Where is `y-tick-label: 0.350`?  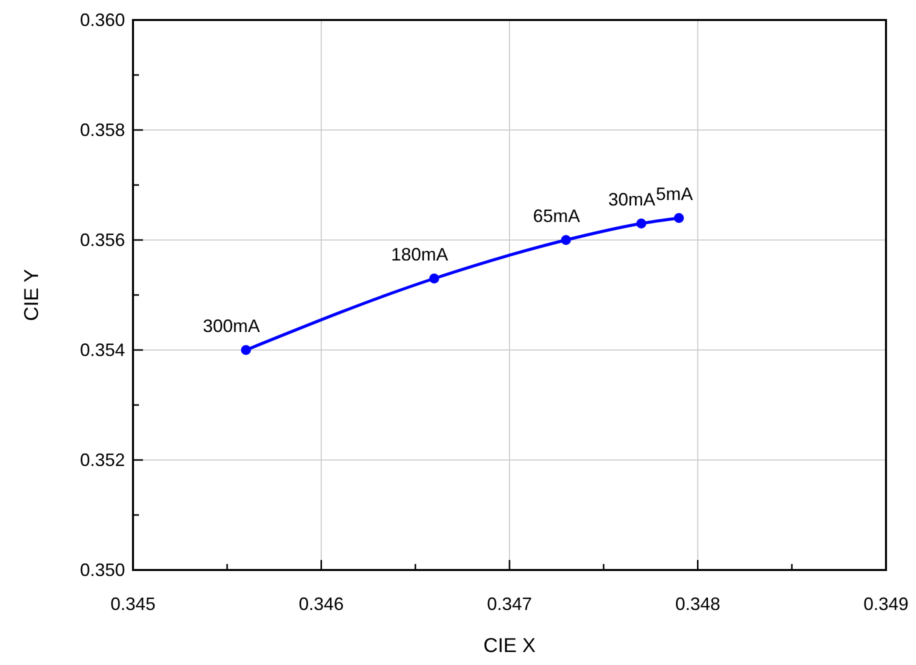 y-tick-label: 0.350 is located at coordinates (102, 570).